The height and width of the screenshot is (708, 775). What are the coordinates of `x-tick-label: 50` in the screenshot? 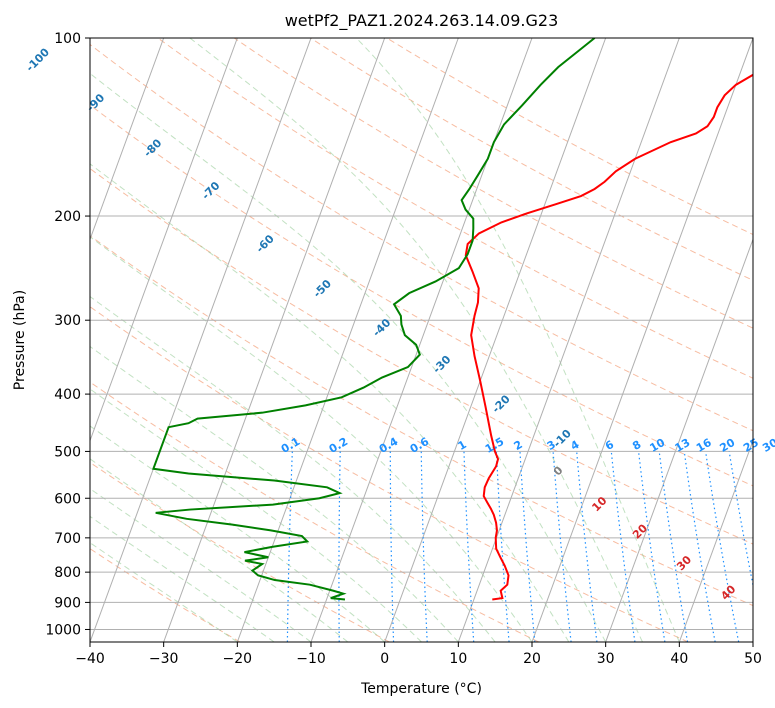 It's located at (753, 659).